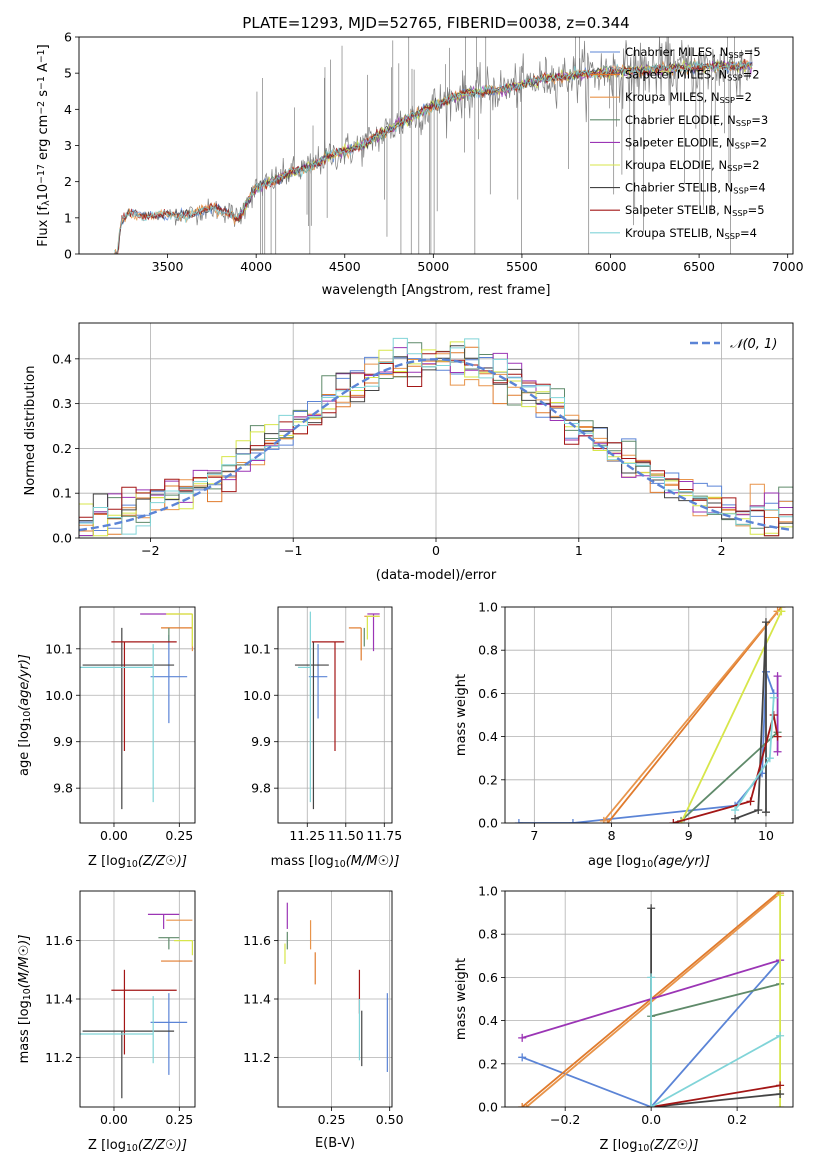 The width and height of the screenshot is (819, 1170). I want to click on y-axis-label: mass [log10(M/M☉)], so click(25, 999).